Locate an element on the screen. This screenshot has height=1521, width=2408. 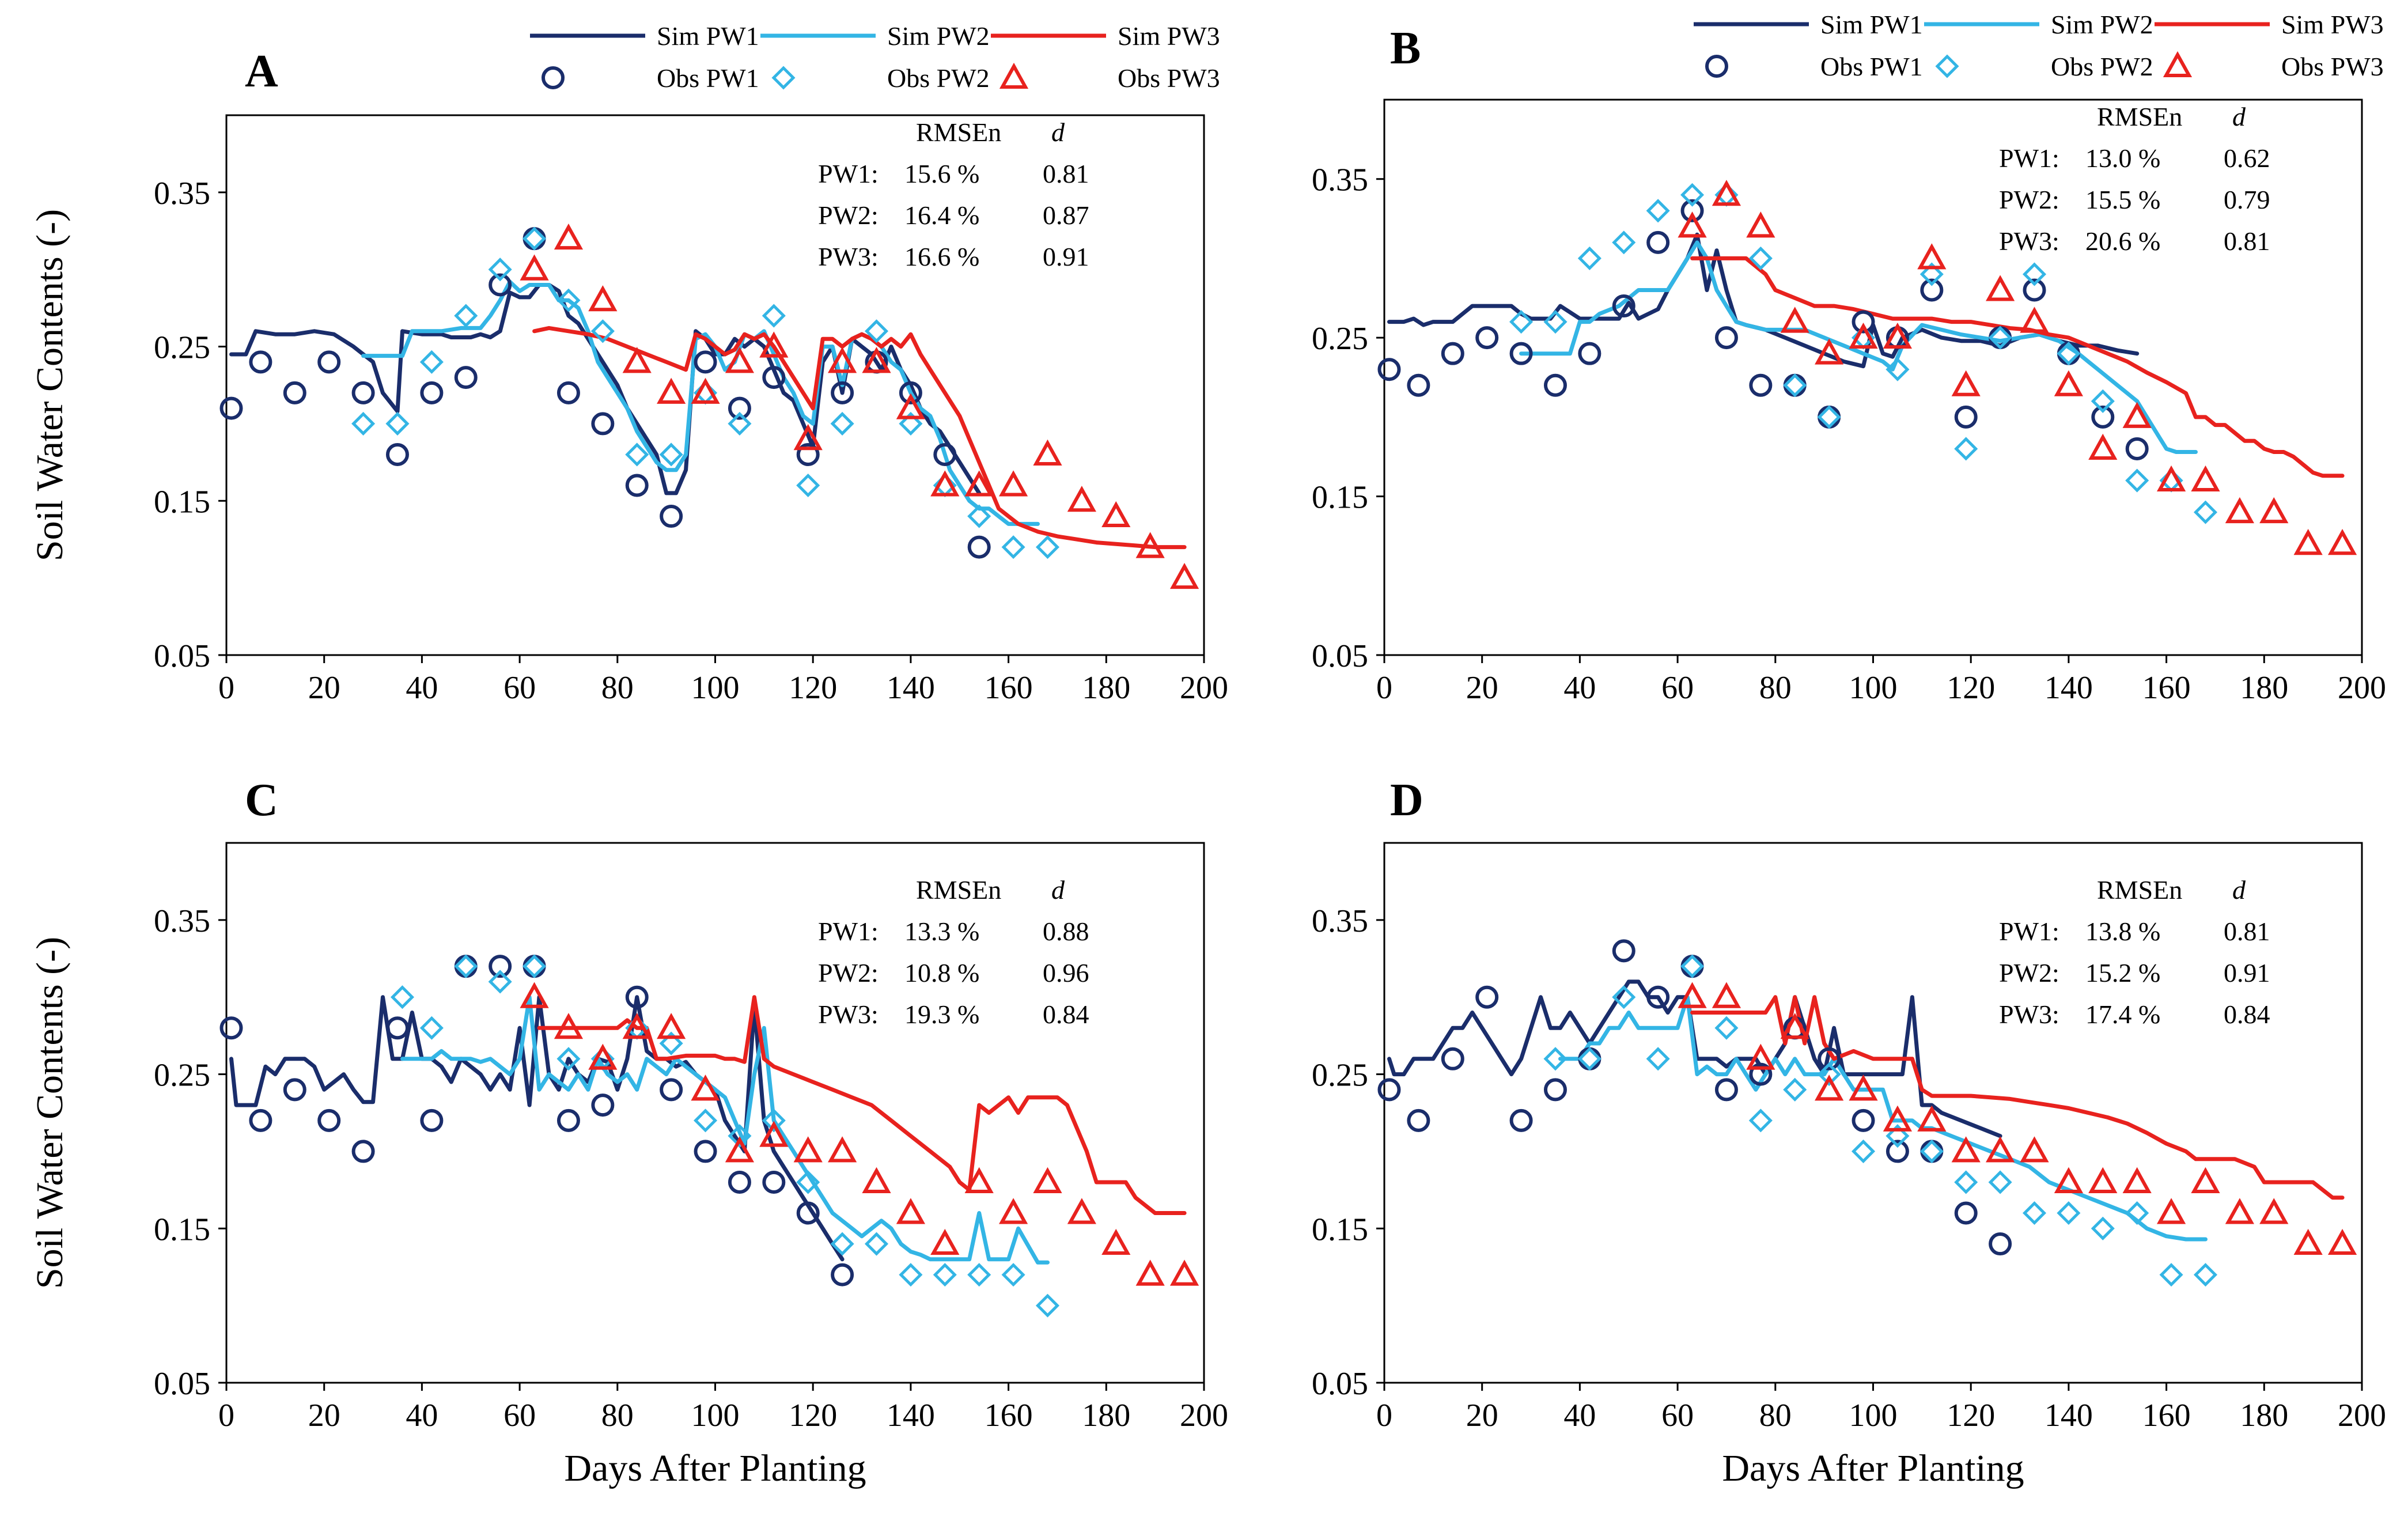
y-axis-title: Soil Water Contents (-) is located at coordinates (50, 385).